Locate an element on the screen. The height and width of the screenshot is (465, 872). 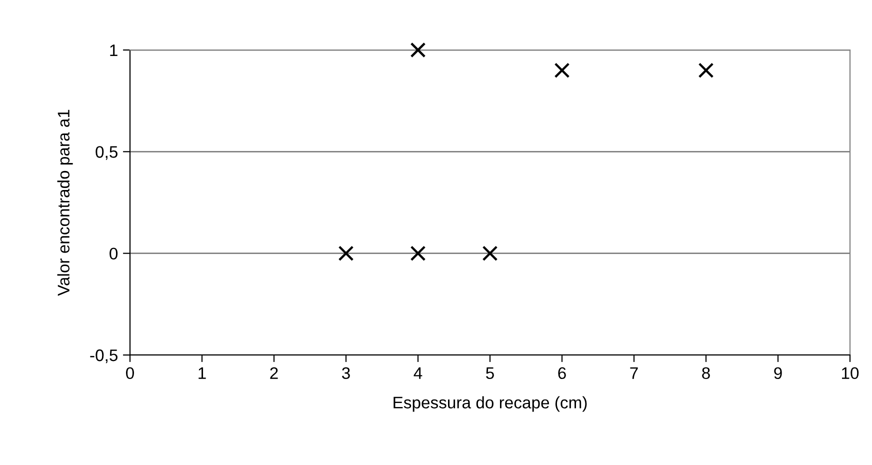
x-tick-label: 6 is located at coordinates (562, 373).